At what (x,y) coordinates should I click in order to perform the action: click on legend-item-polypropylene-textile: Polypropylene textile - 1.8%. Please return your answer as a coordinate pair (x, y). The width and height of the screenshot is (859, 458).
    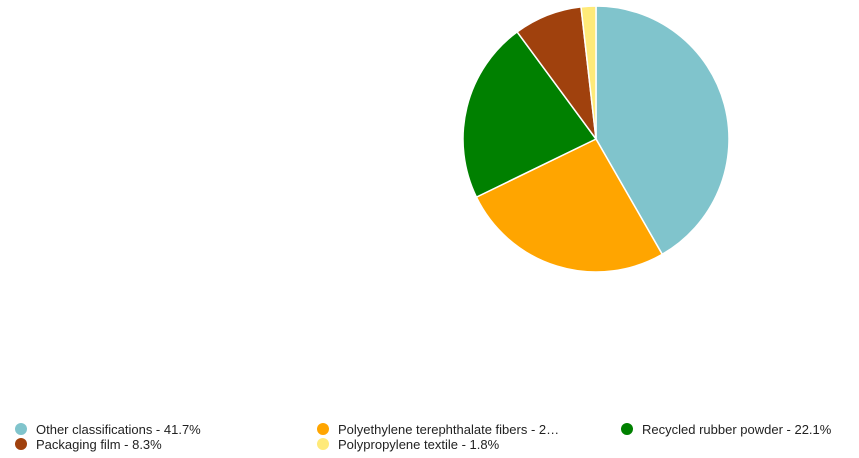
    Looking at the image, I should click on (408, 444).